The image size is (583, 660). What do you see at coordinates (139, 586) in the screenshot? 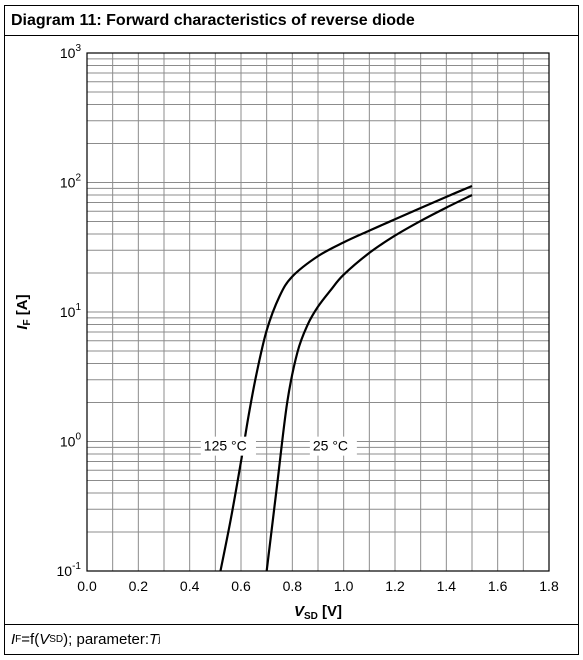
I see `x-tick-label: 0.2` at bounding box center [139, 586].